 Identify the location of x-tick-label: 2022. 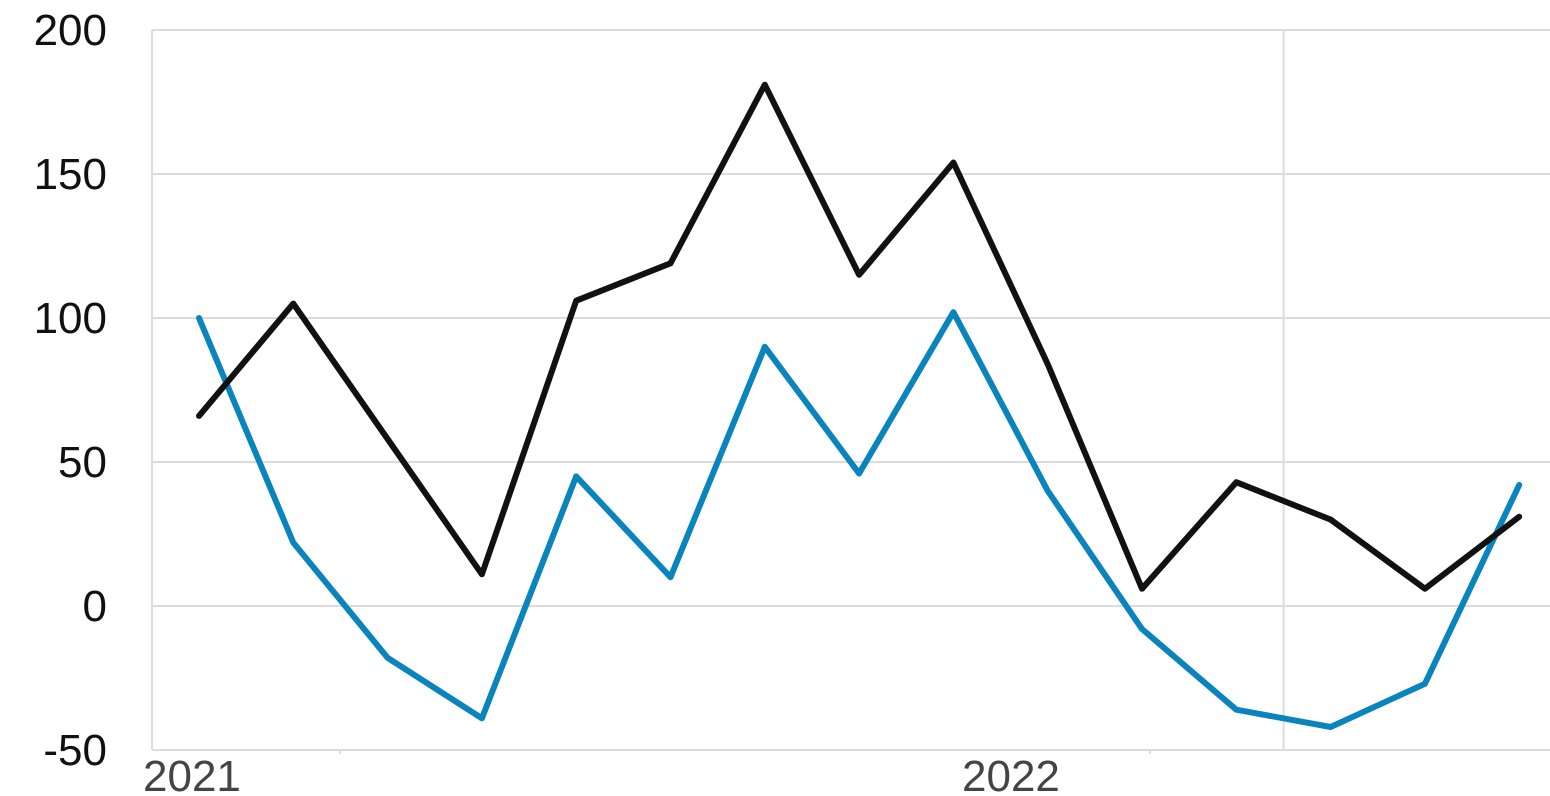
(1011, 774).